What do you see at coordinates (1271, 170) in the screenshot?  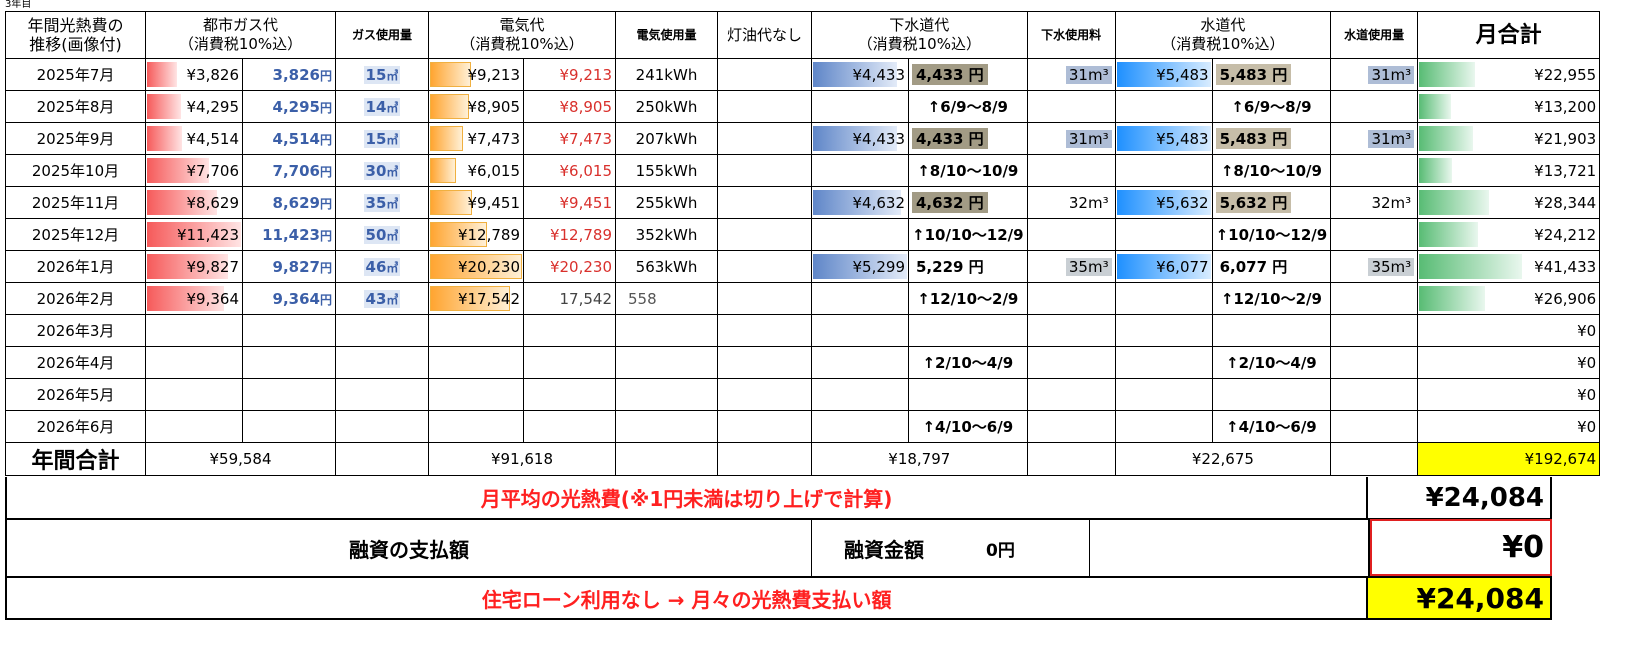 I see `water-billing-period: ↑8/10～10/9` at bounding box center [1271, 170].